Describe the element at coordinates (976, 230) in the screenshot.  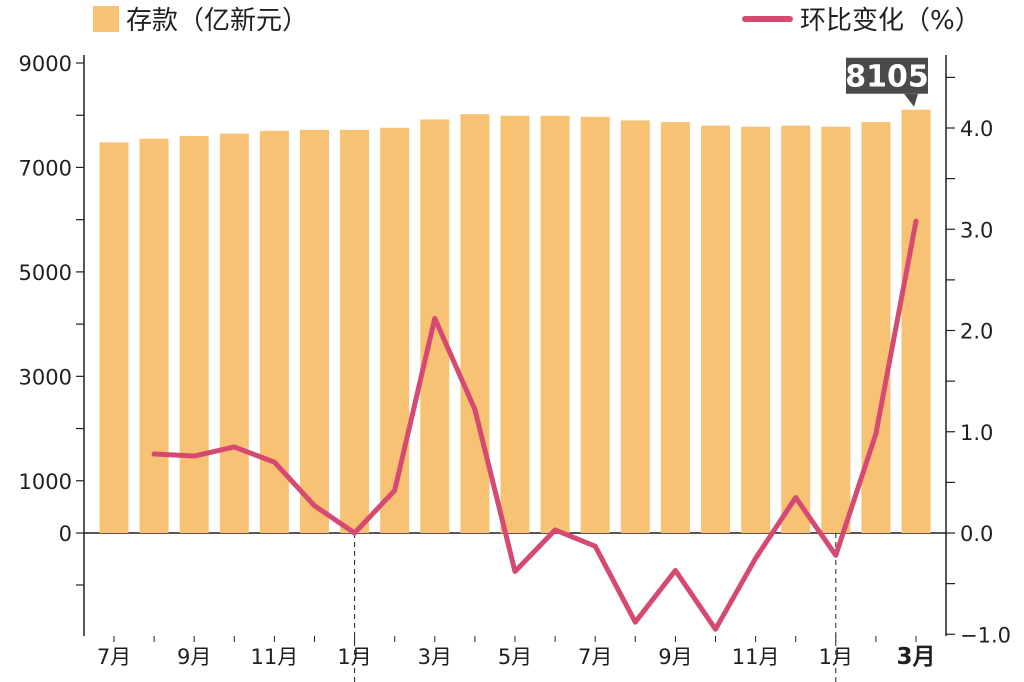
I see `right-tick-label: 3.0` at that location.